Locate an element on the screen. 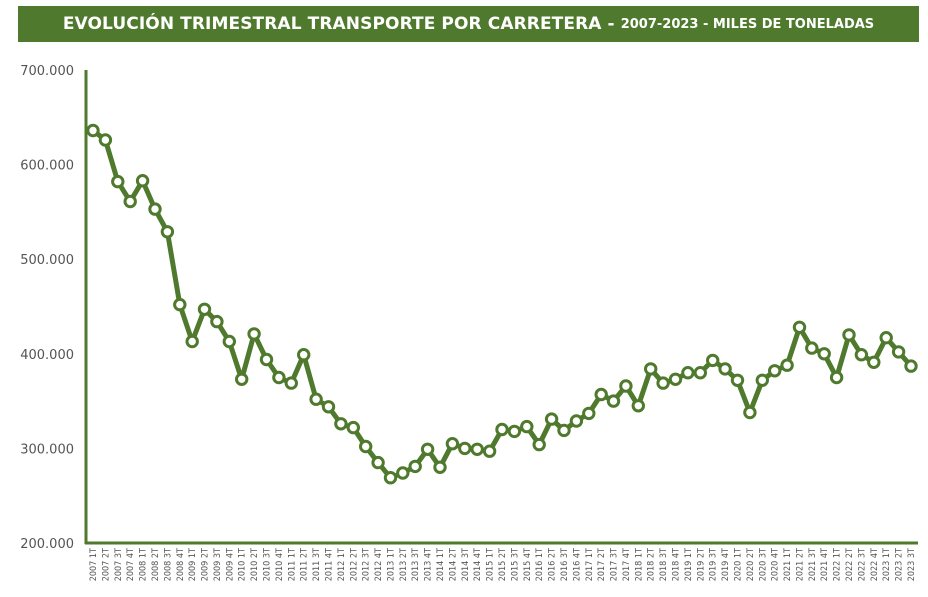 This screenshot has height=597, width=928. x-tick-label: 2018 1T is located at coordinates (639, 564).